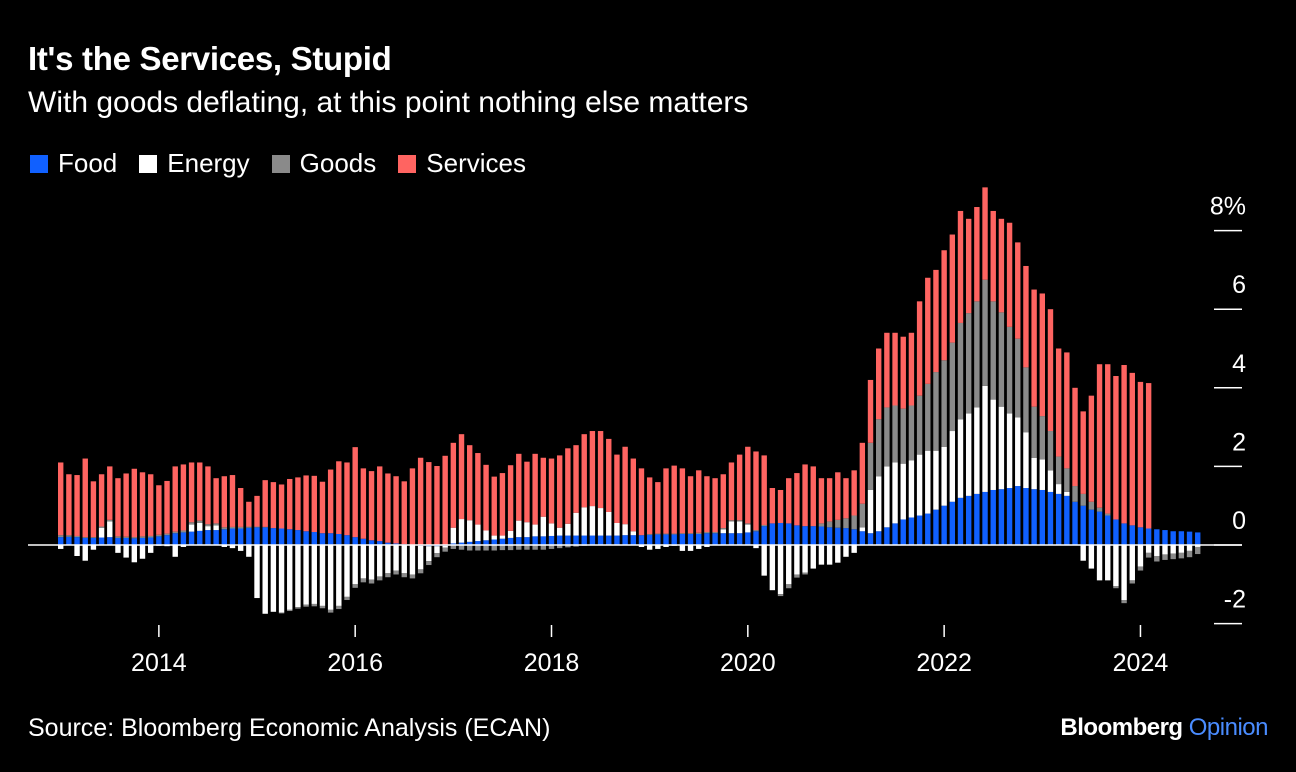  What do you see at coordinates (280, 163) in the screenshot?
I see `legend-swatch-goods` at bounding box center [280, 163].